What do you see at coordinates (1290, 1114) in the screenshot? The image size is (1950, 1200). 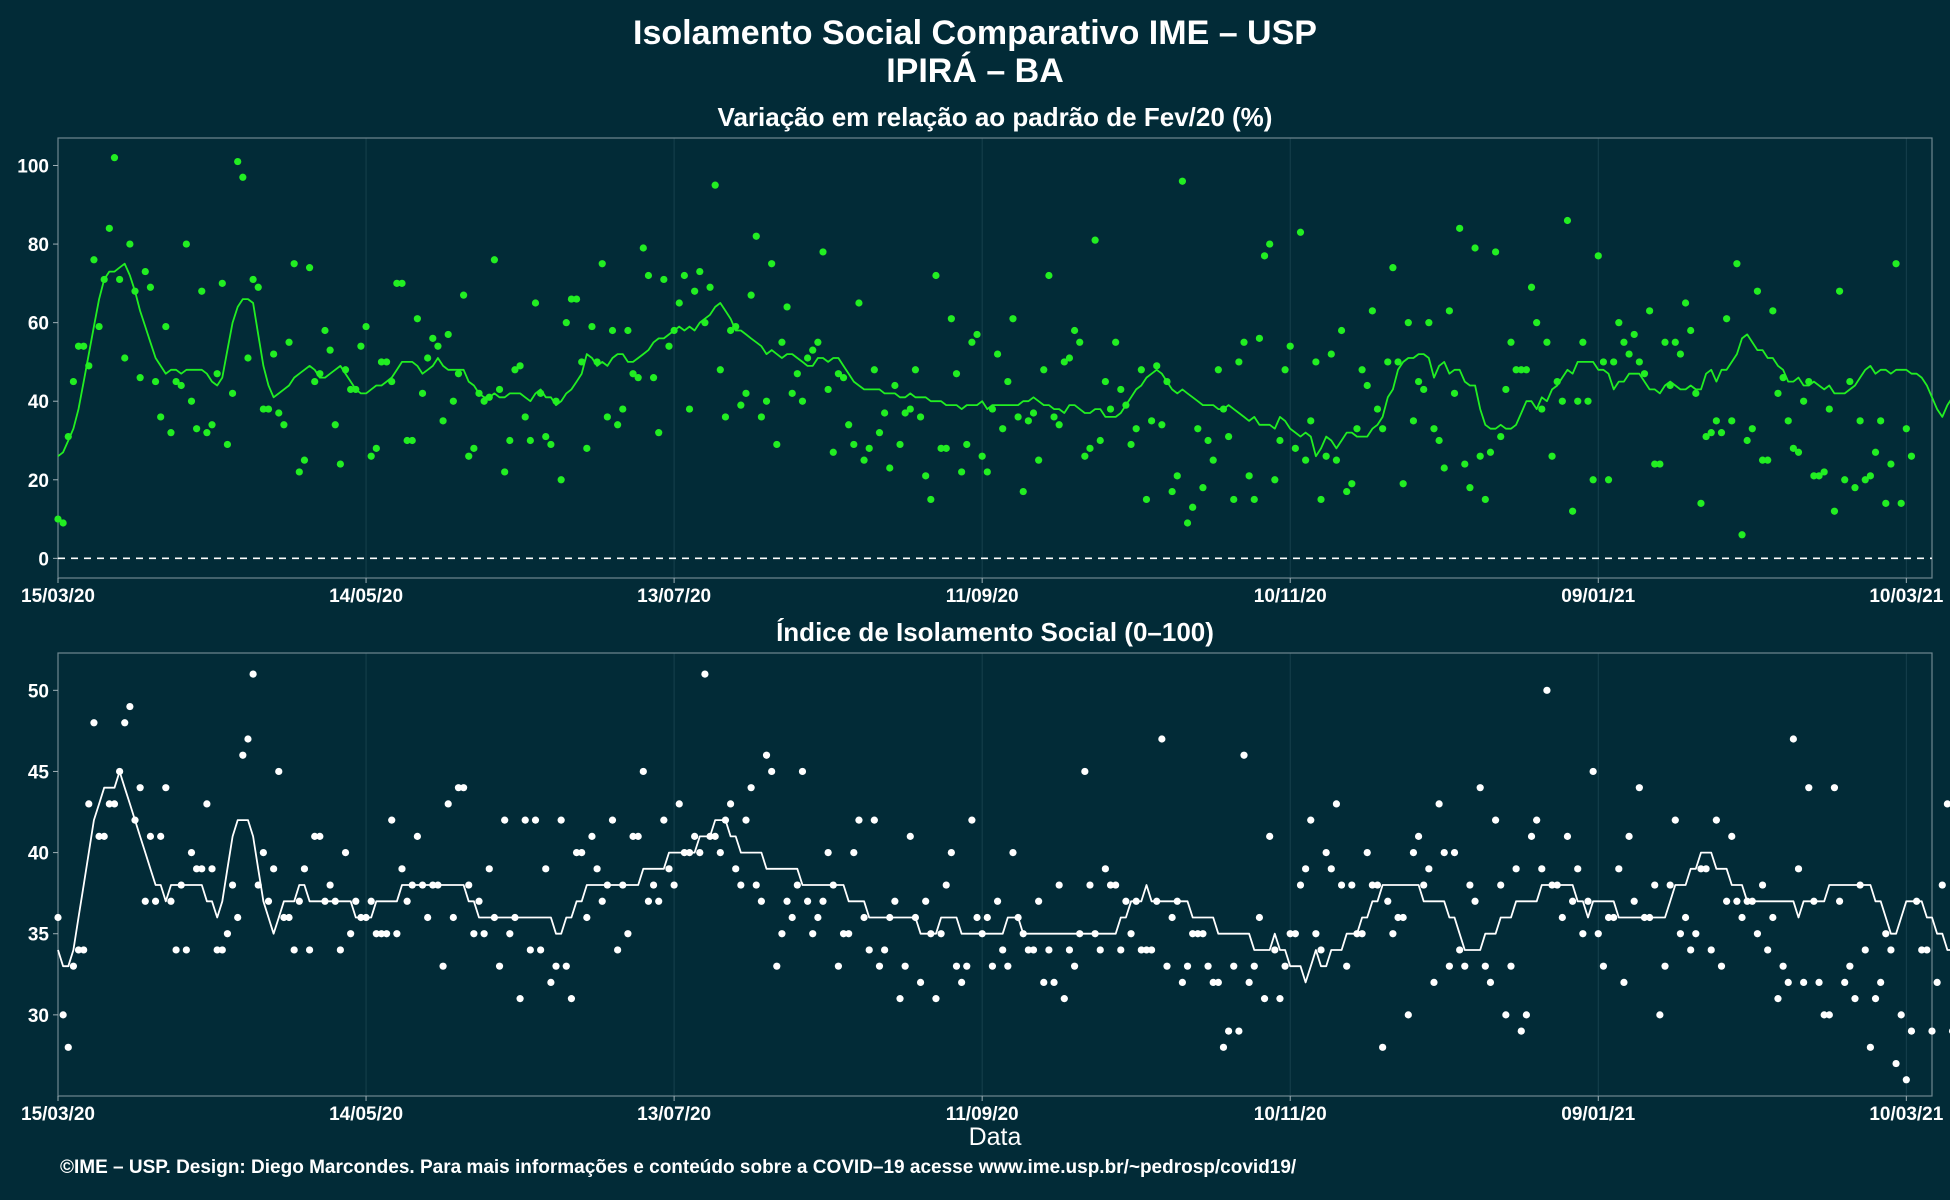 I see `x-tick-label: 10/11/20` at bounding box center [1290, 1114].